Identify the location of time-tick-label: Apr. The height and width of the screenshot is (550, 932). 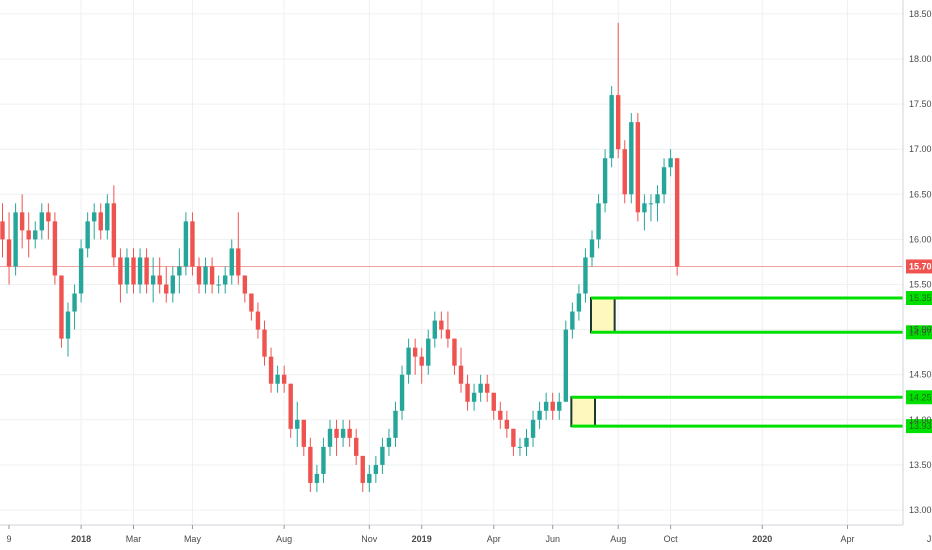
(494, 539).